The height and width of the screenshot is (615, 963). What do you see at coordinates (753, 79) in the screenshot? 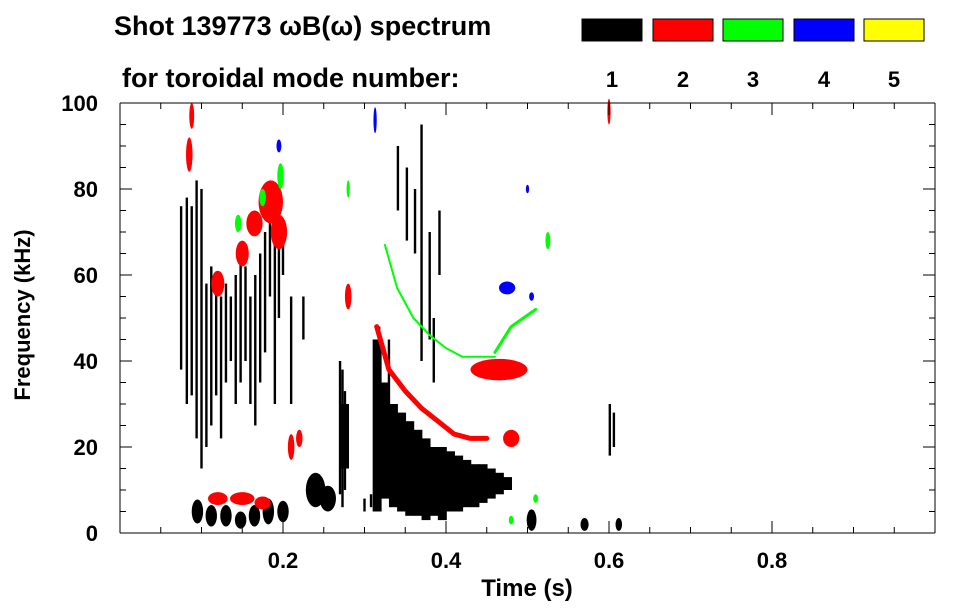
I see `legend-label-3: 3` at bounding box center [753, 79].